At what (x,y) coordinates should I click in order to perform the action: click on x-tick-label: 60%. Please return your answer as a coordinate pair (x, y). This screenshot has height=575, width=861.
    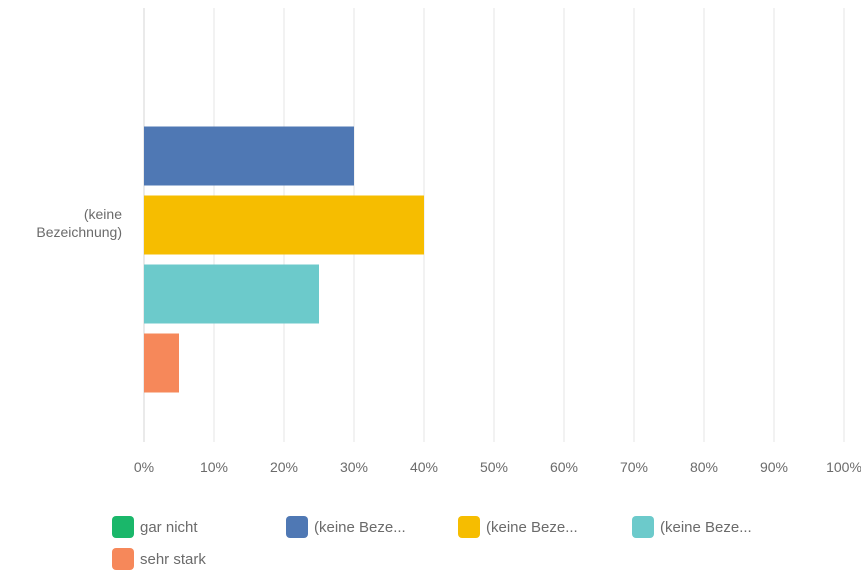
    Looking at the image, I should click on (564, 467).